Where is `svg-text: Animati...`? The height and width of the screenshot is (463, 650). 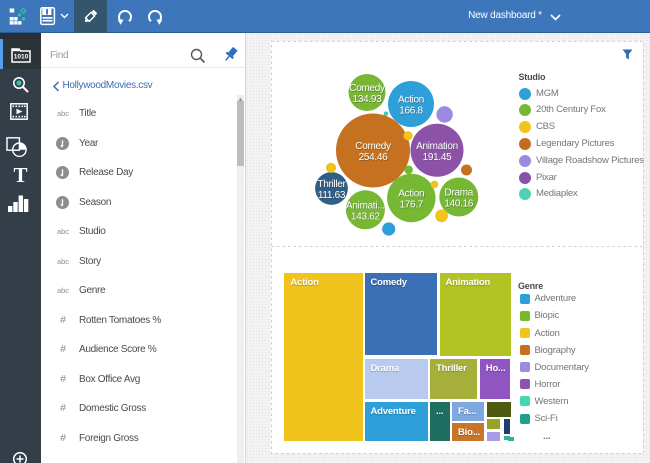 svg-text: Animati... is located at coordinates (366, 206).